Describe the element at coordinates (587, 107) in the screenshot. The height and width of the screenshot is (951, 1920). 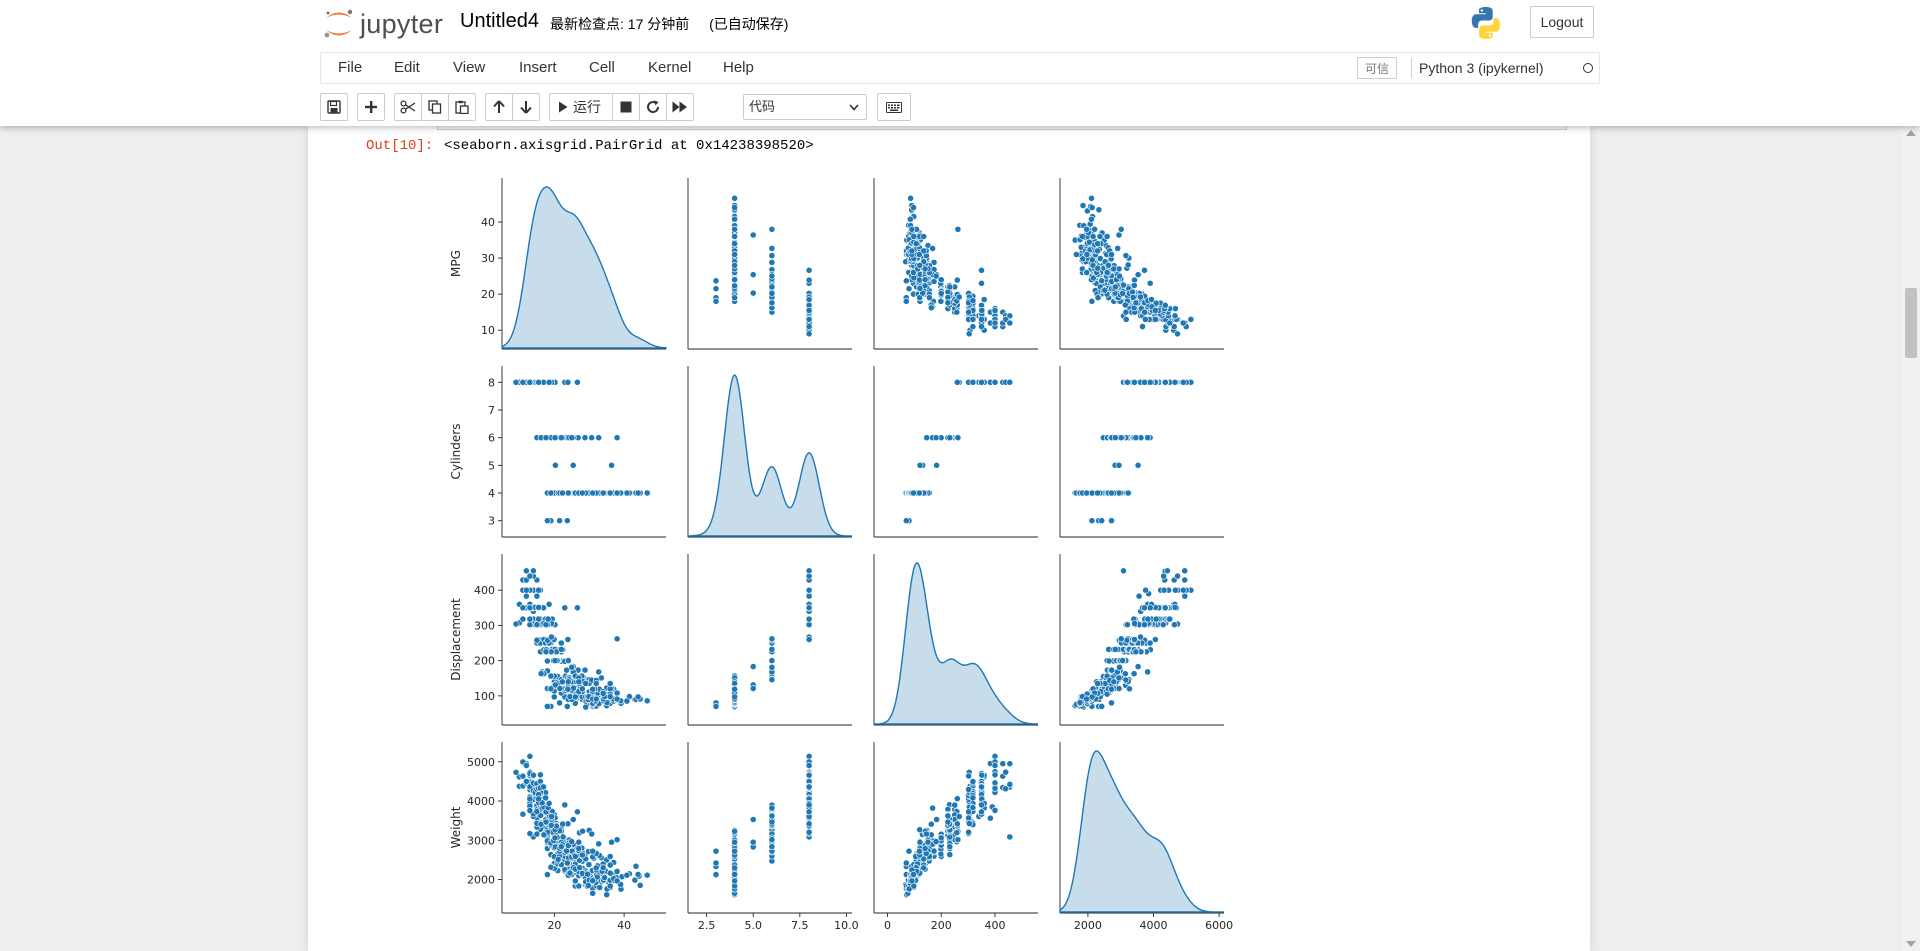
I see `run-label: 运行` at that location.